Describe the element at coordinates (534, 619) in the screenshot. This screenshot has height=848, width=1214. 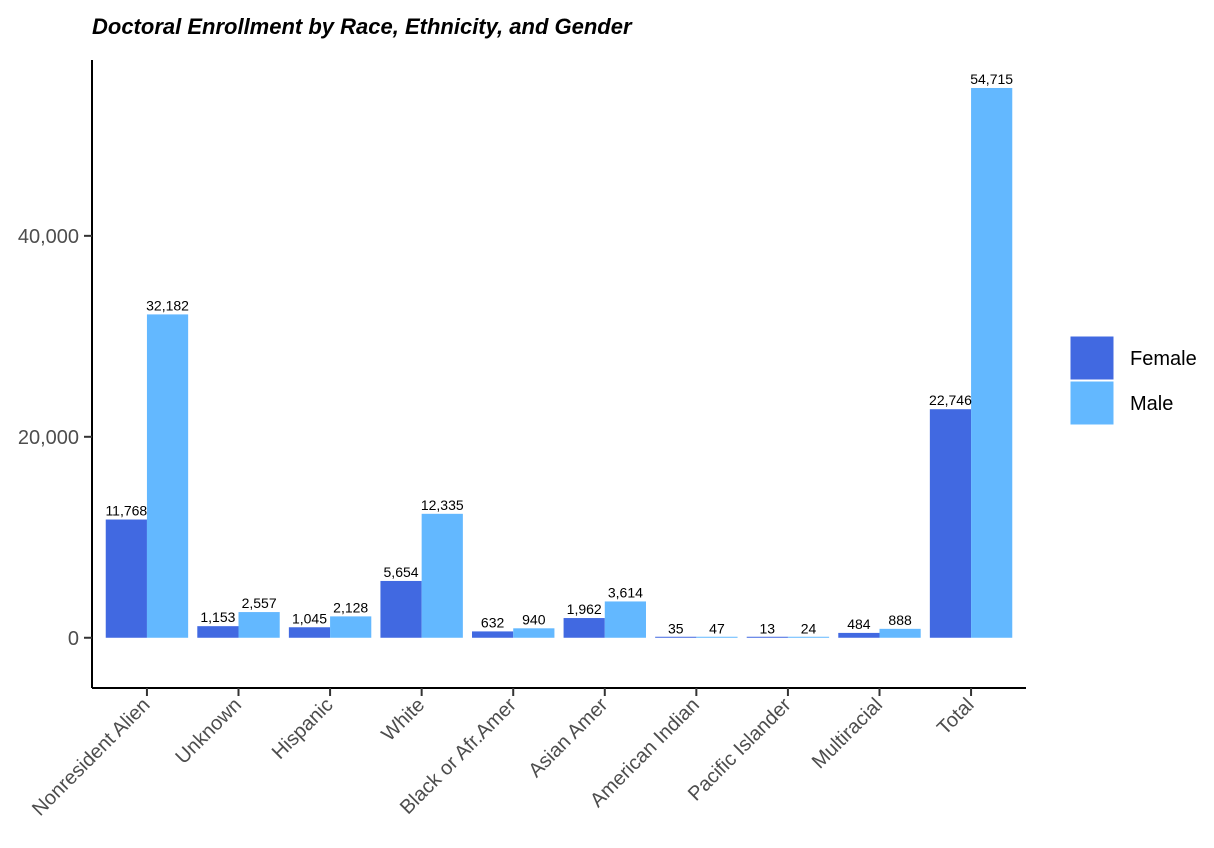
I see `data-label-male-black-or-afr-amer: 940` at that location.